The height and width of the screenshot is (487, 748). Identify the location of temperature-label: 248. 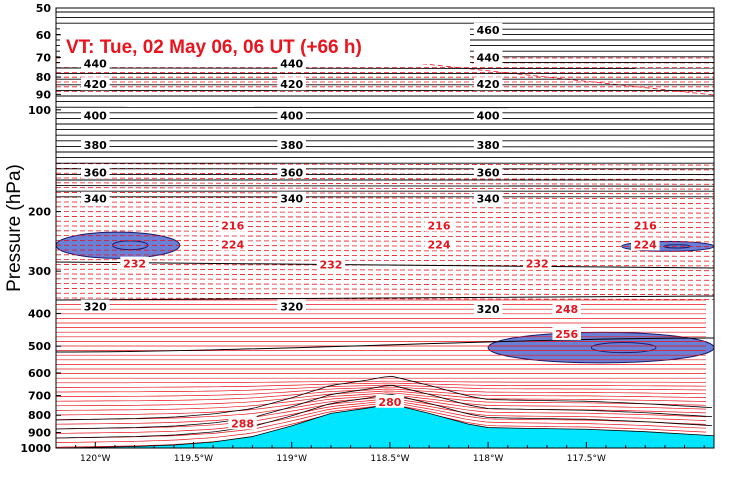
(566, 309).